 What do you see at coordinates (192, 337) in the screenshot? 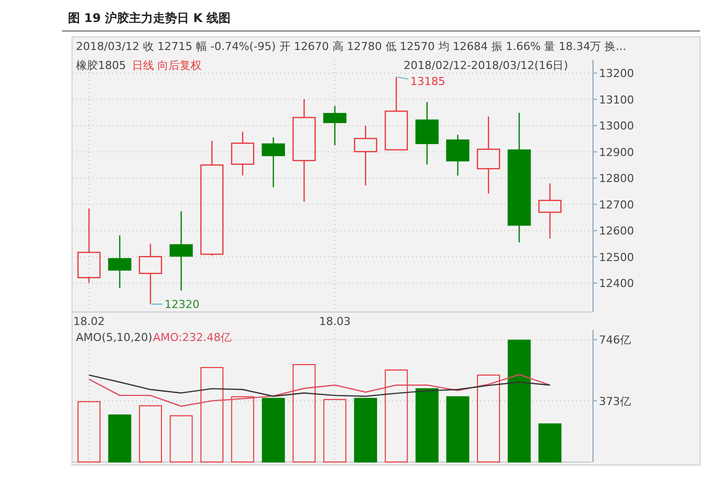
I see `annotation: AMO:232.48亿` at bounding box center [192, 337].